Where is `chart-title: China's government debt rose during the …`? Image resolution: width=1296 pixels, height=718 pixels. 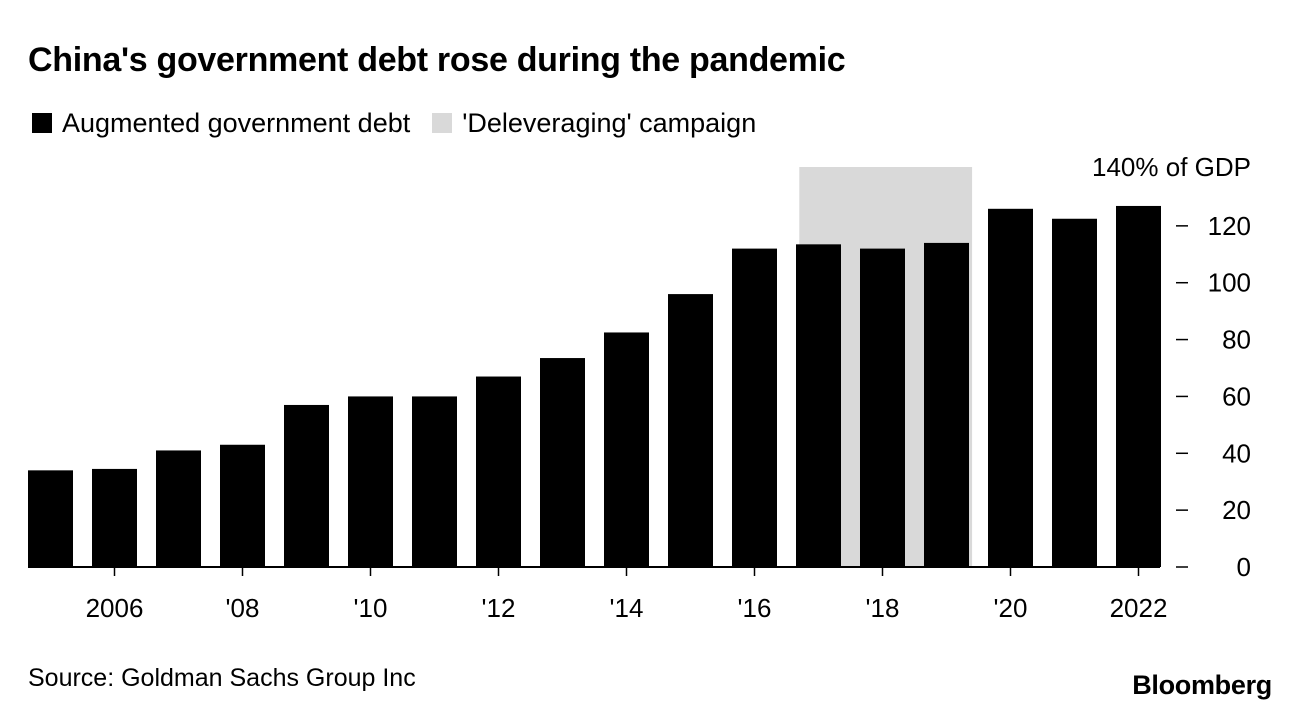
chart-title: China's government debt rose during the … is located at coordinates (437, 60).